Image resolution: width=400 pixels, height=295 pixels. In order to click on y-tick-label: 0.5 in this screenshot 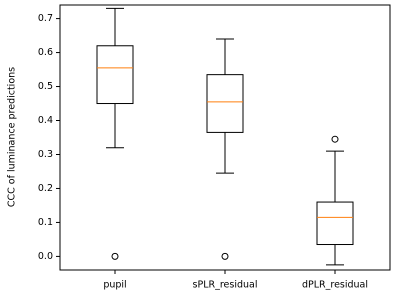, I will do `click(45, 86)`.